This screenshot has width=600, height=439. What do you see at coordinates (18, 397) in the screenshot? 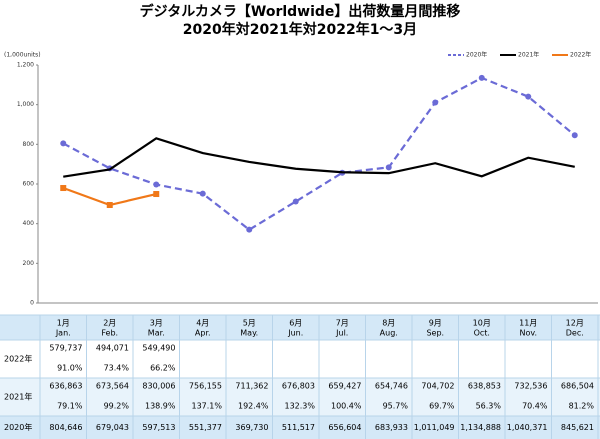
I see `row-label: 2021年` at bounding box center [18, 397].